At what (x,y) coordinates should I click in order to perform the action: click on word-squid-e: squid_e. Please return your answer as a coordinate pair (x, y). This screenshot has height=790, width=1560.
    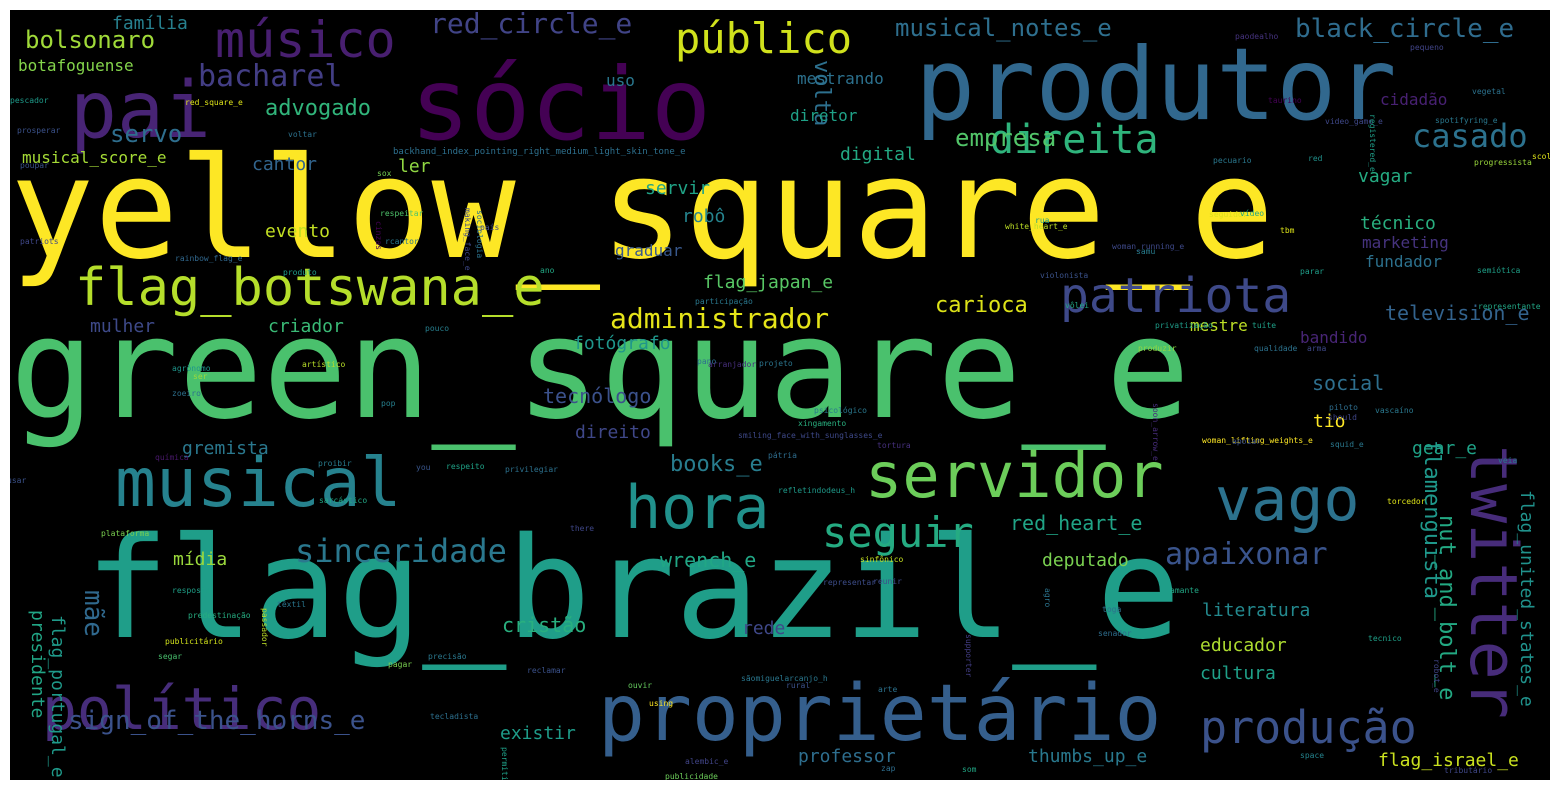
    Looking at the image, I should click on (1347, 444).